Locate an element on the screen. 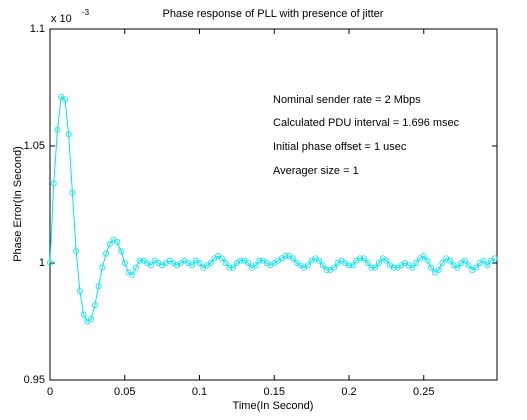  x-axis-label: Time(In Second) is located at coordinates (273, 406).